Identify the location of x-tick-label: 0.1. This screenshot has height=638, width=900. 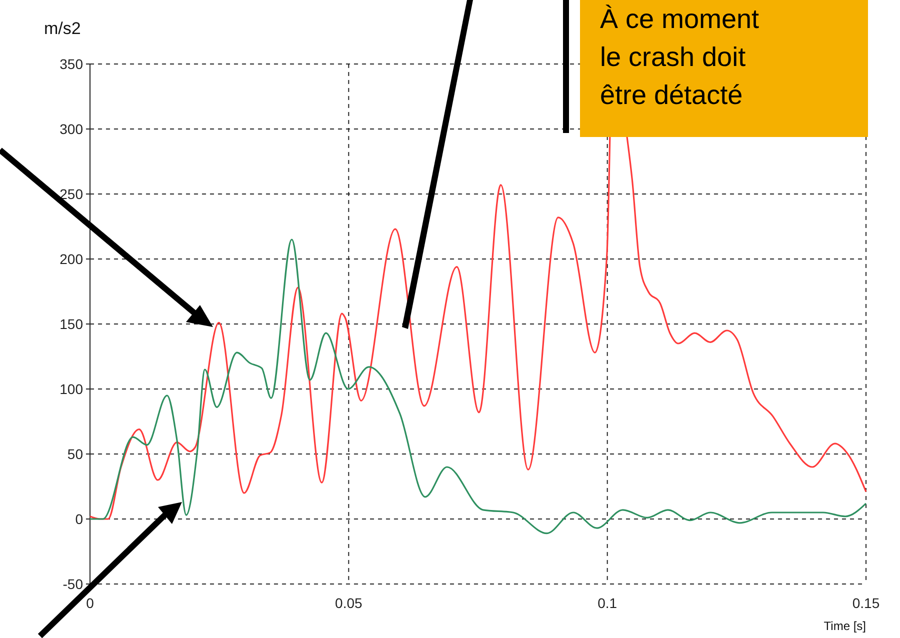
(608, 603).